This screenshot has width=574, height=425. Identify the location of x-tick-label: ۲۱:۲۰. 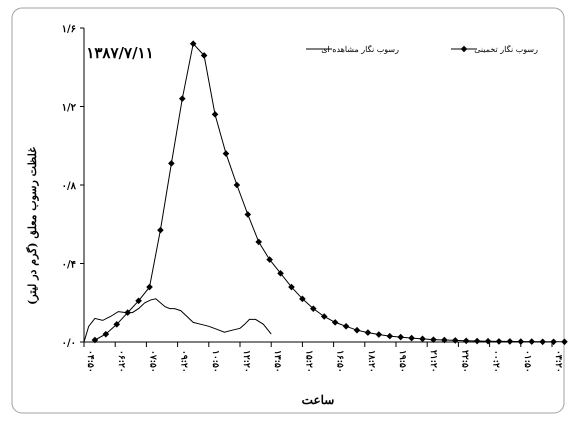
(433, 361).